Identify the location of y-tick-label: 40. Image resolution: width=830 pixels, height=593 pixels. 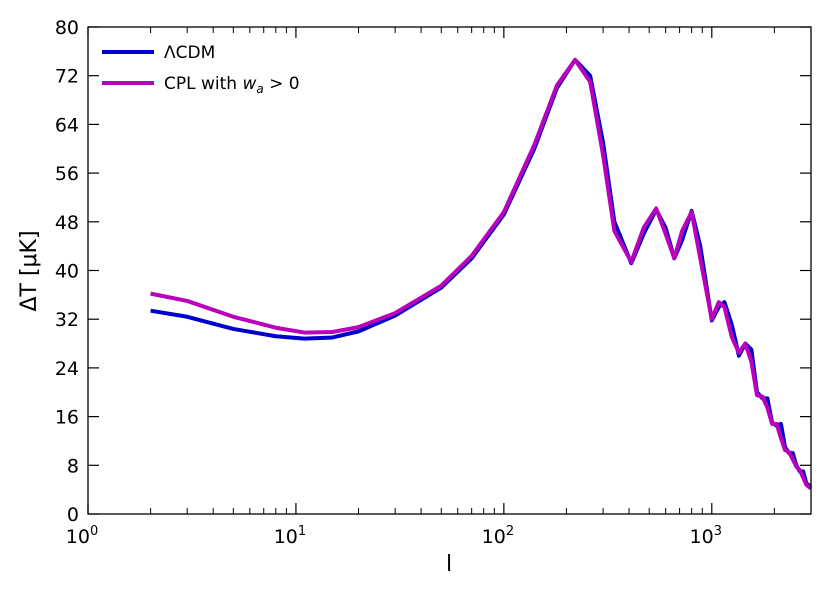
(67, 272).